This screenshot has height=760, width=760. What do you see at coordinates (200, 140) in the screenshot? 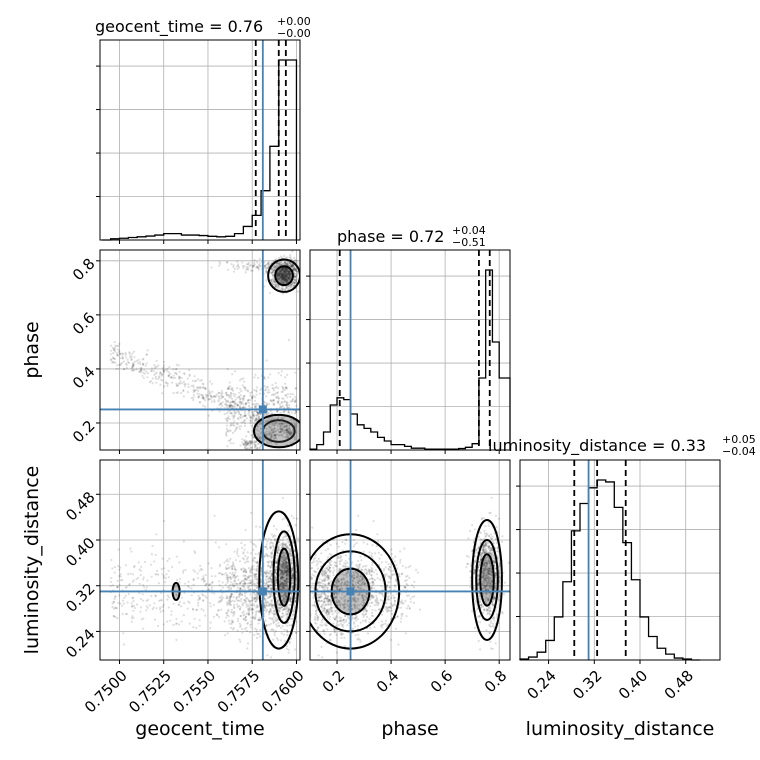
I see `panel-frame` at bounding box center [200, 140].